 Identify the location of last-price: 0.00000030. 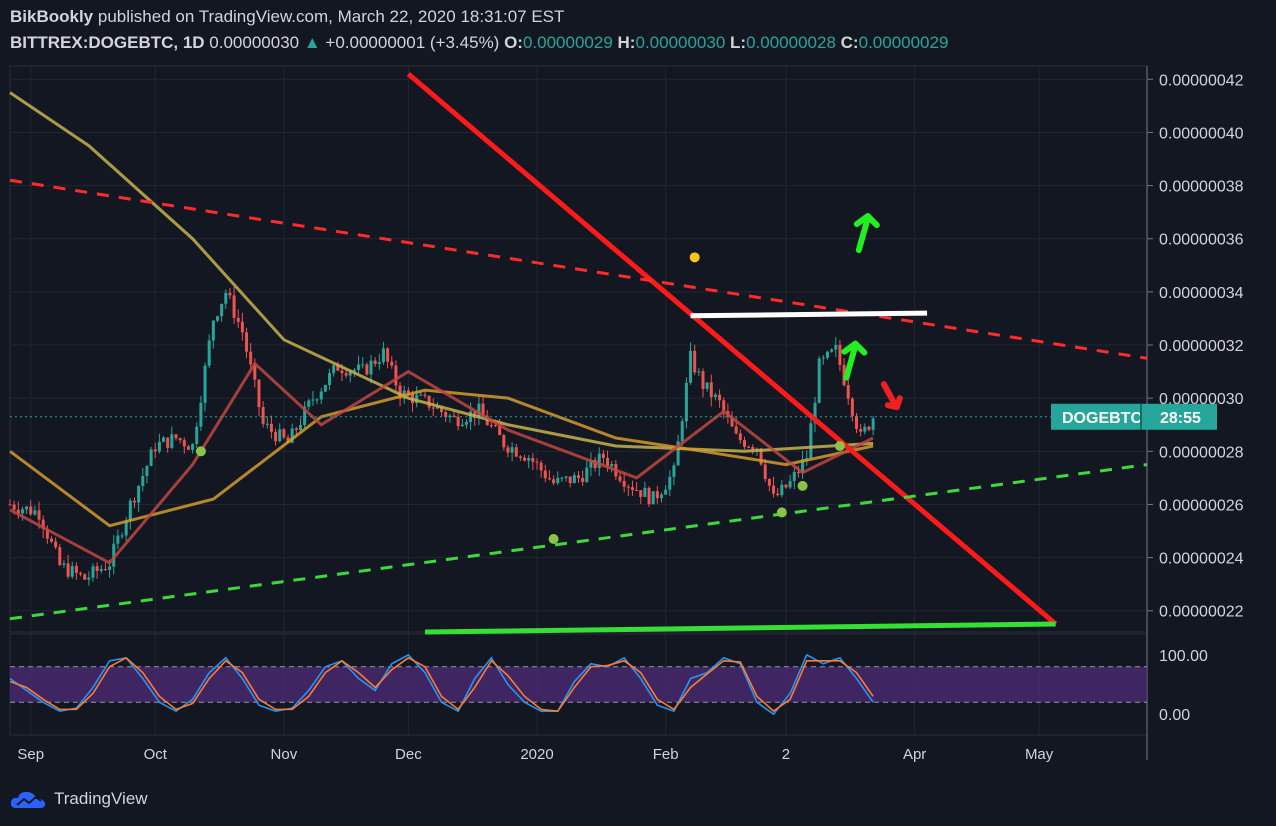
(254, 42).